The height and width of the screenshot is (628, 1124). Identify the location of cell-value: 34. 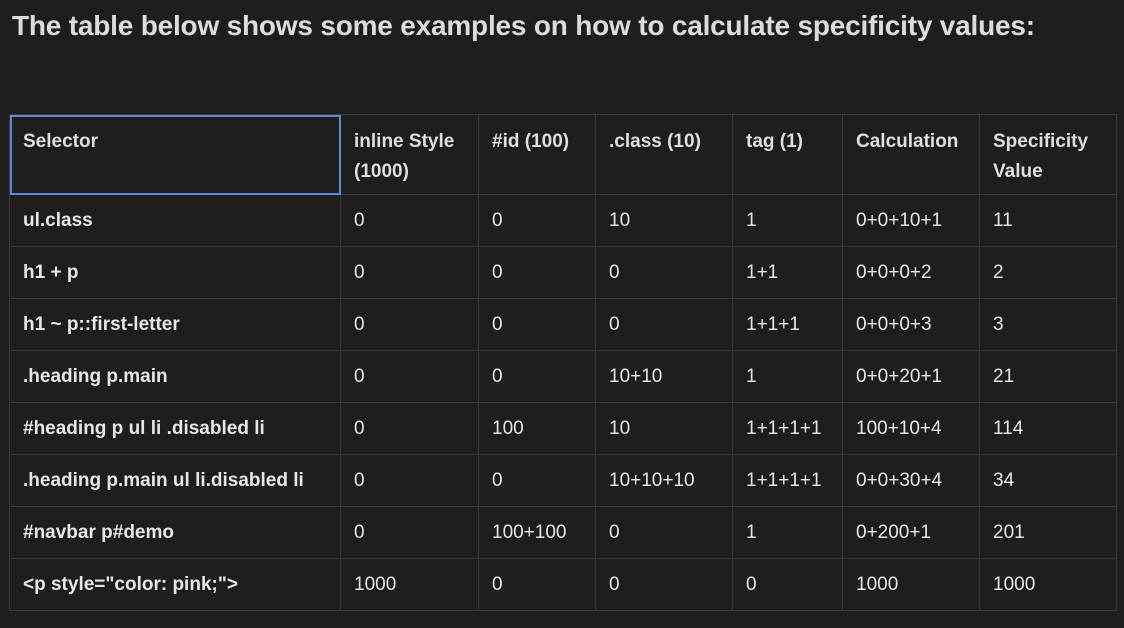
(1048, 480).